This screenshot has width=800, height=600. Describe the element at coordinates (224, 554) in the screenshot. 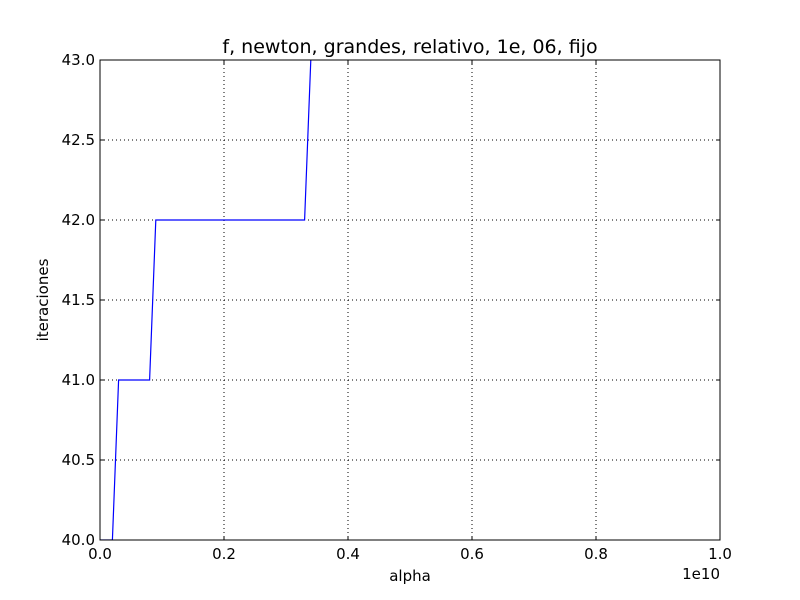

I see `x-tick-label: 0.2` at that location.